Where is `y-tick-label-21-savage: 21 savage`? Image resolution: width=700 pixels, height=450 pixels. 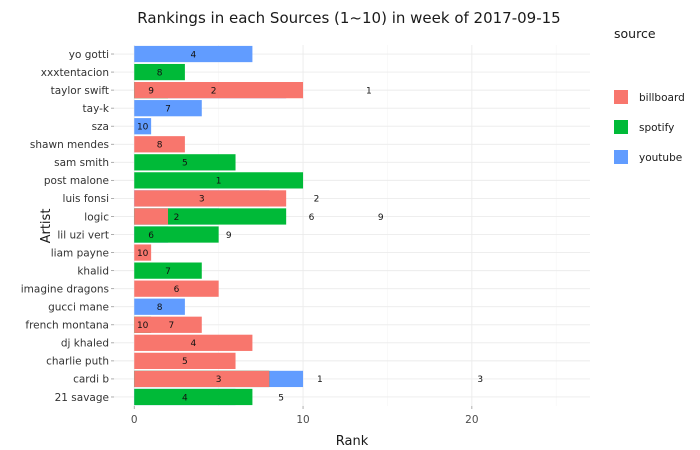
y-tick-label-21-savage: 21 savage is located at coordinates (82, 398).